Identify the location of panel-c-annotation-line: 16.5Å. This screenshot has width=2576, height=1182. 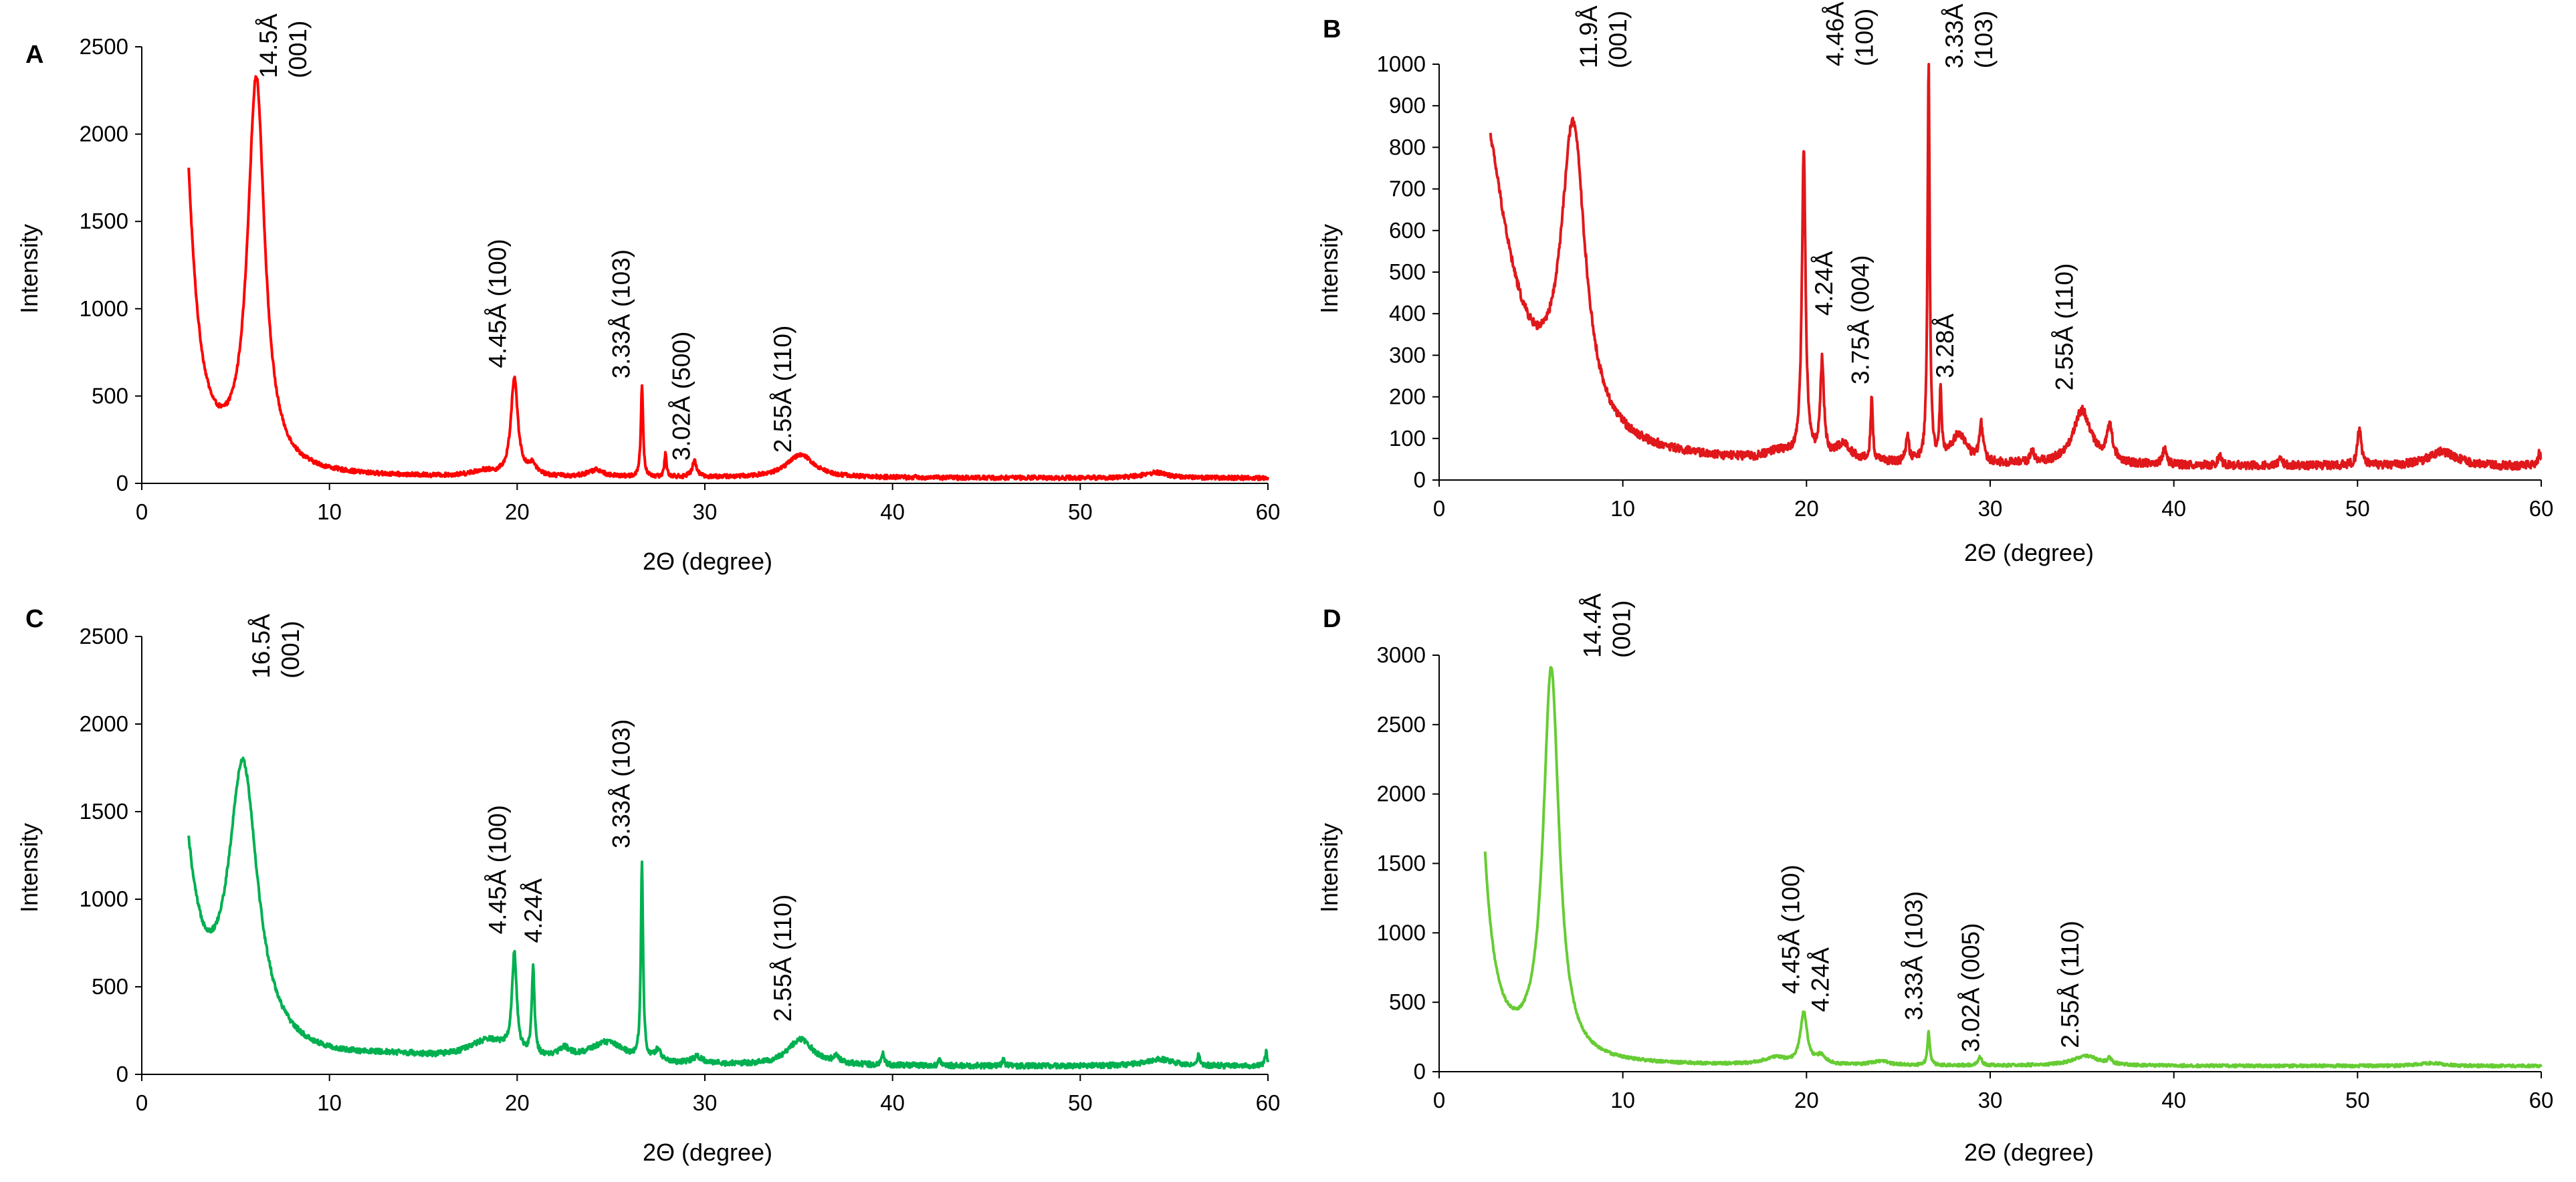
(261, 646).